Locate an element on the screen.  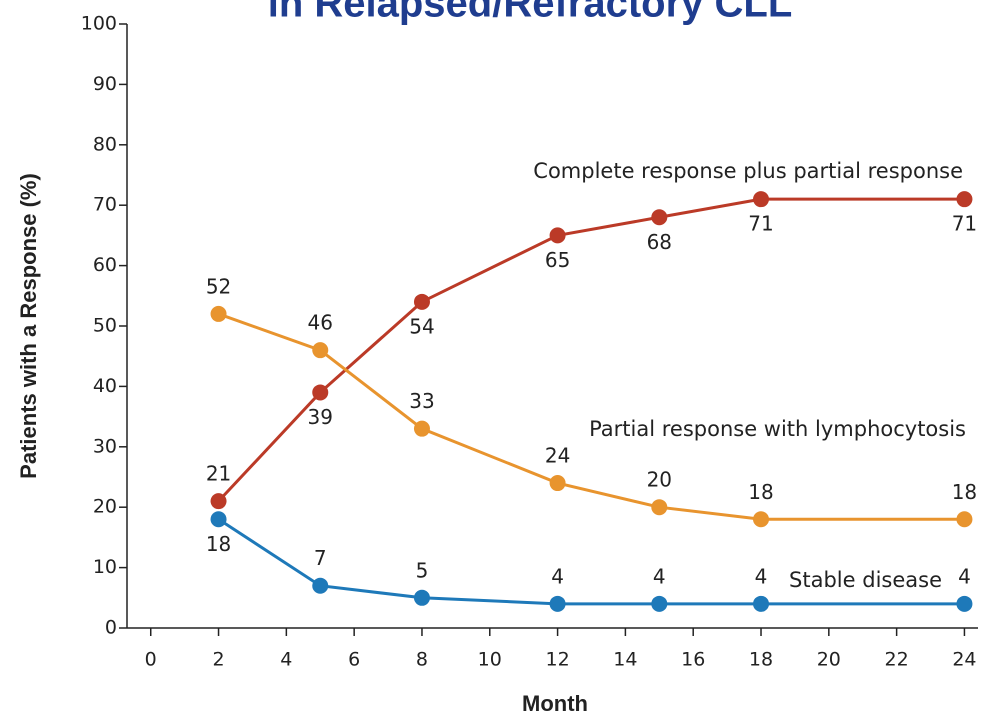
y-tick-label: 60 is located at coordinates (105, 265).